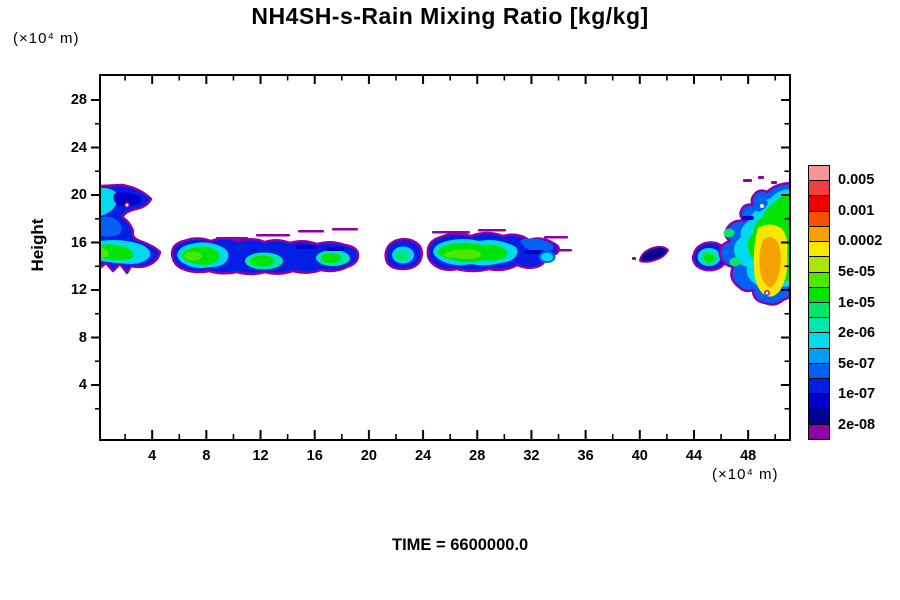  Describe the element at coordinates (131, 229) in the screenshot. I see `cloud-left-edge` at that location.